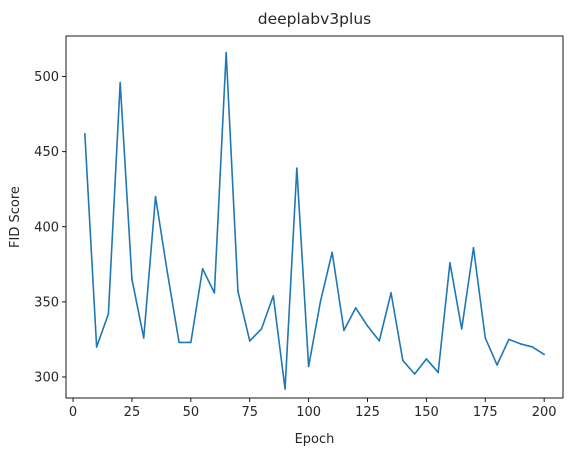  What do you see at coordinates (15, 217) in the screenshot?
I see `y-axis-label: FID Score` at bounding box center [15, 217].